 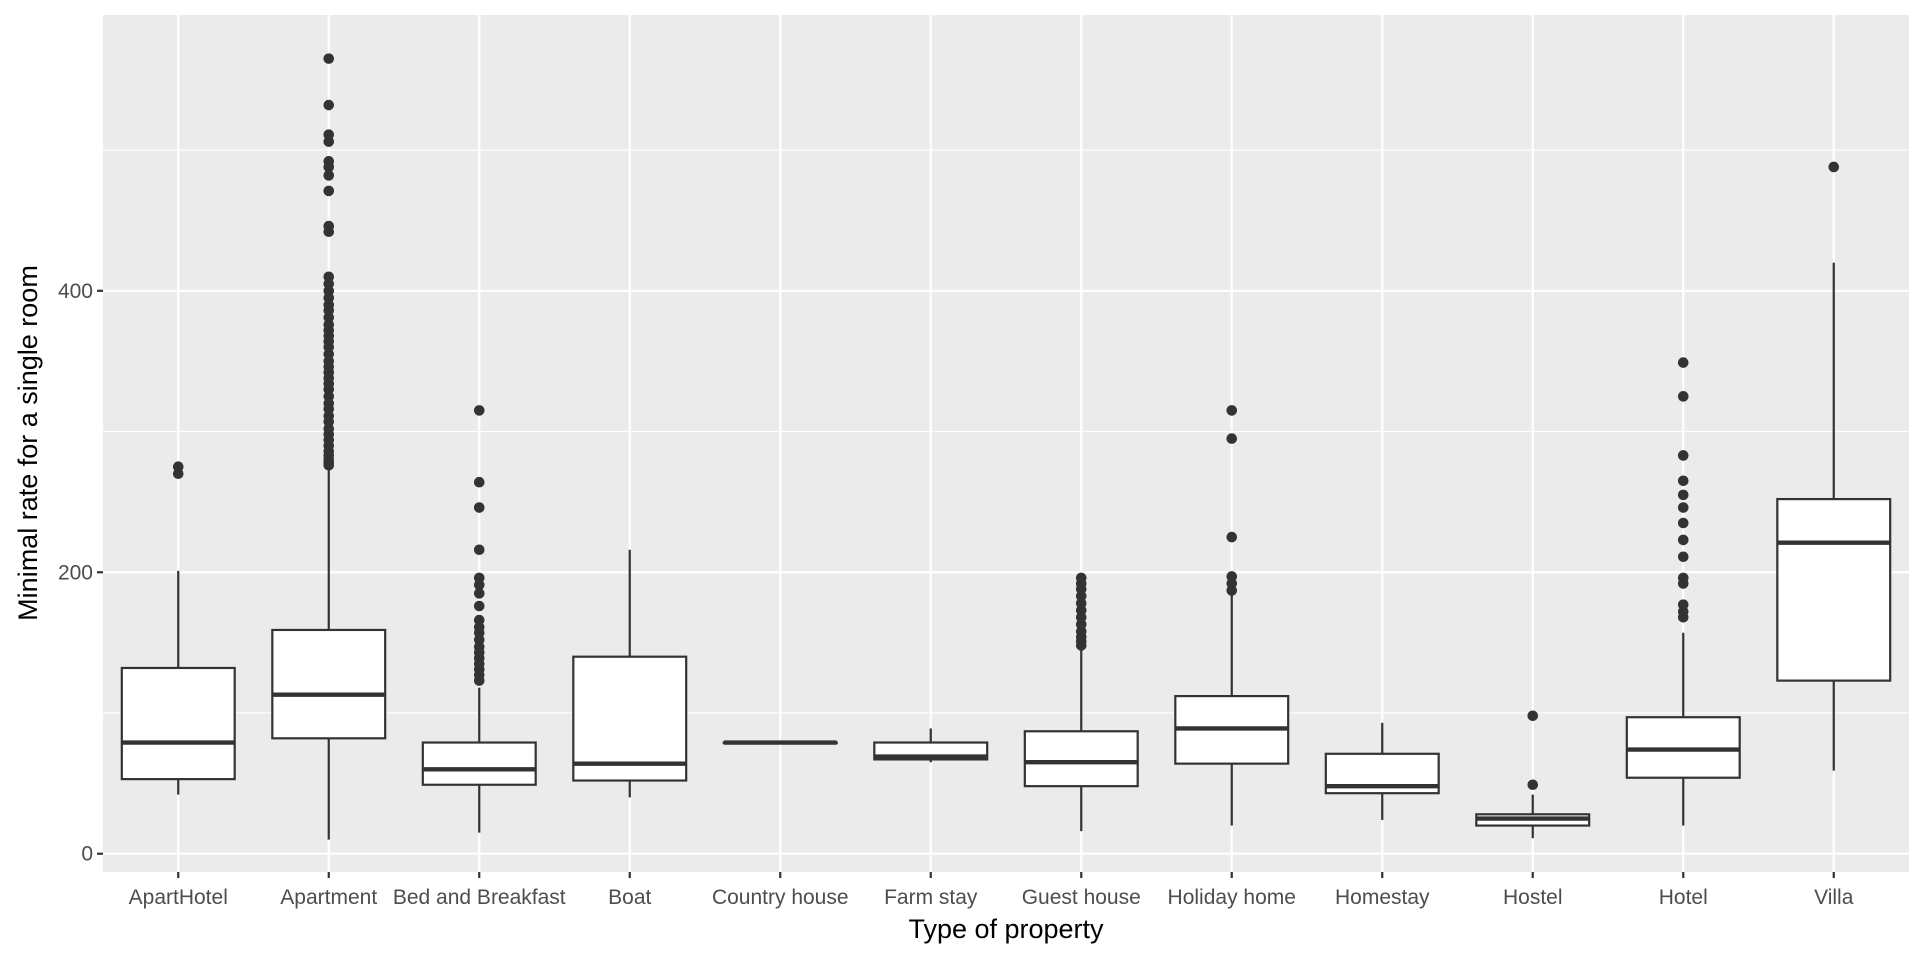 What do you see at coordinates (178, 897) in the screenshot?
I see `x-tick-label: ApartHotel` at bounding box center [178, 897].